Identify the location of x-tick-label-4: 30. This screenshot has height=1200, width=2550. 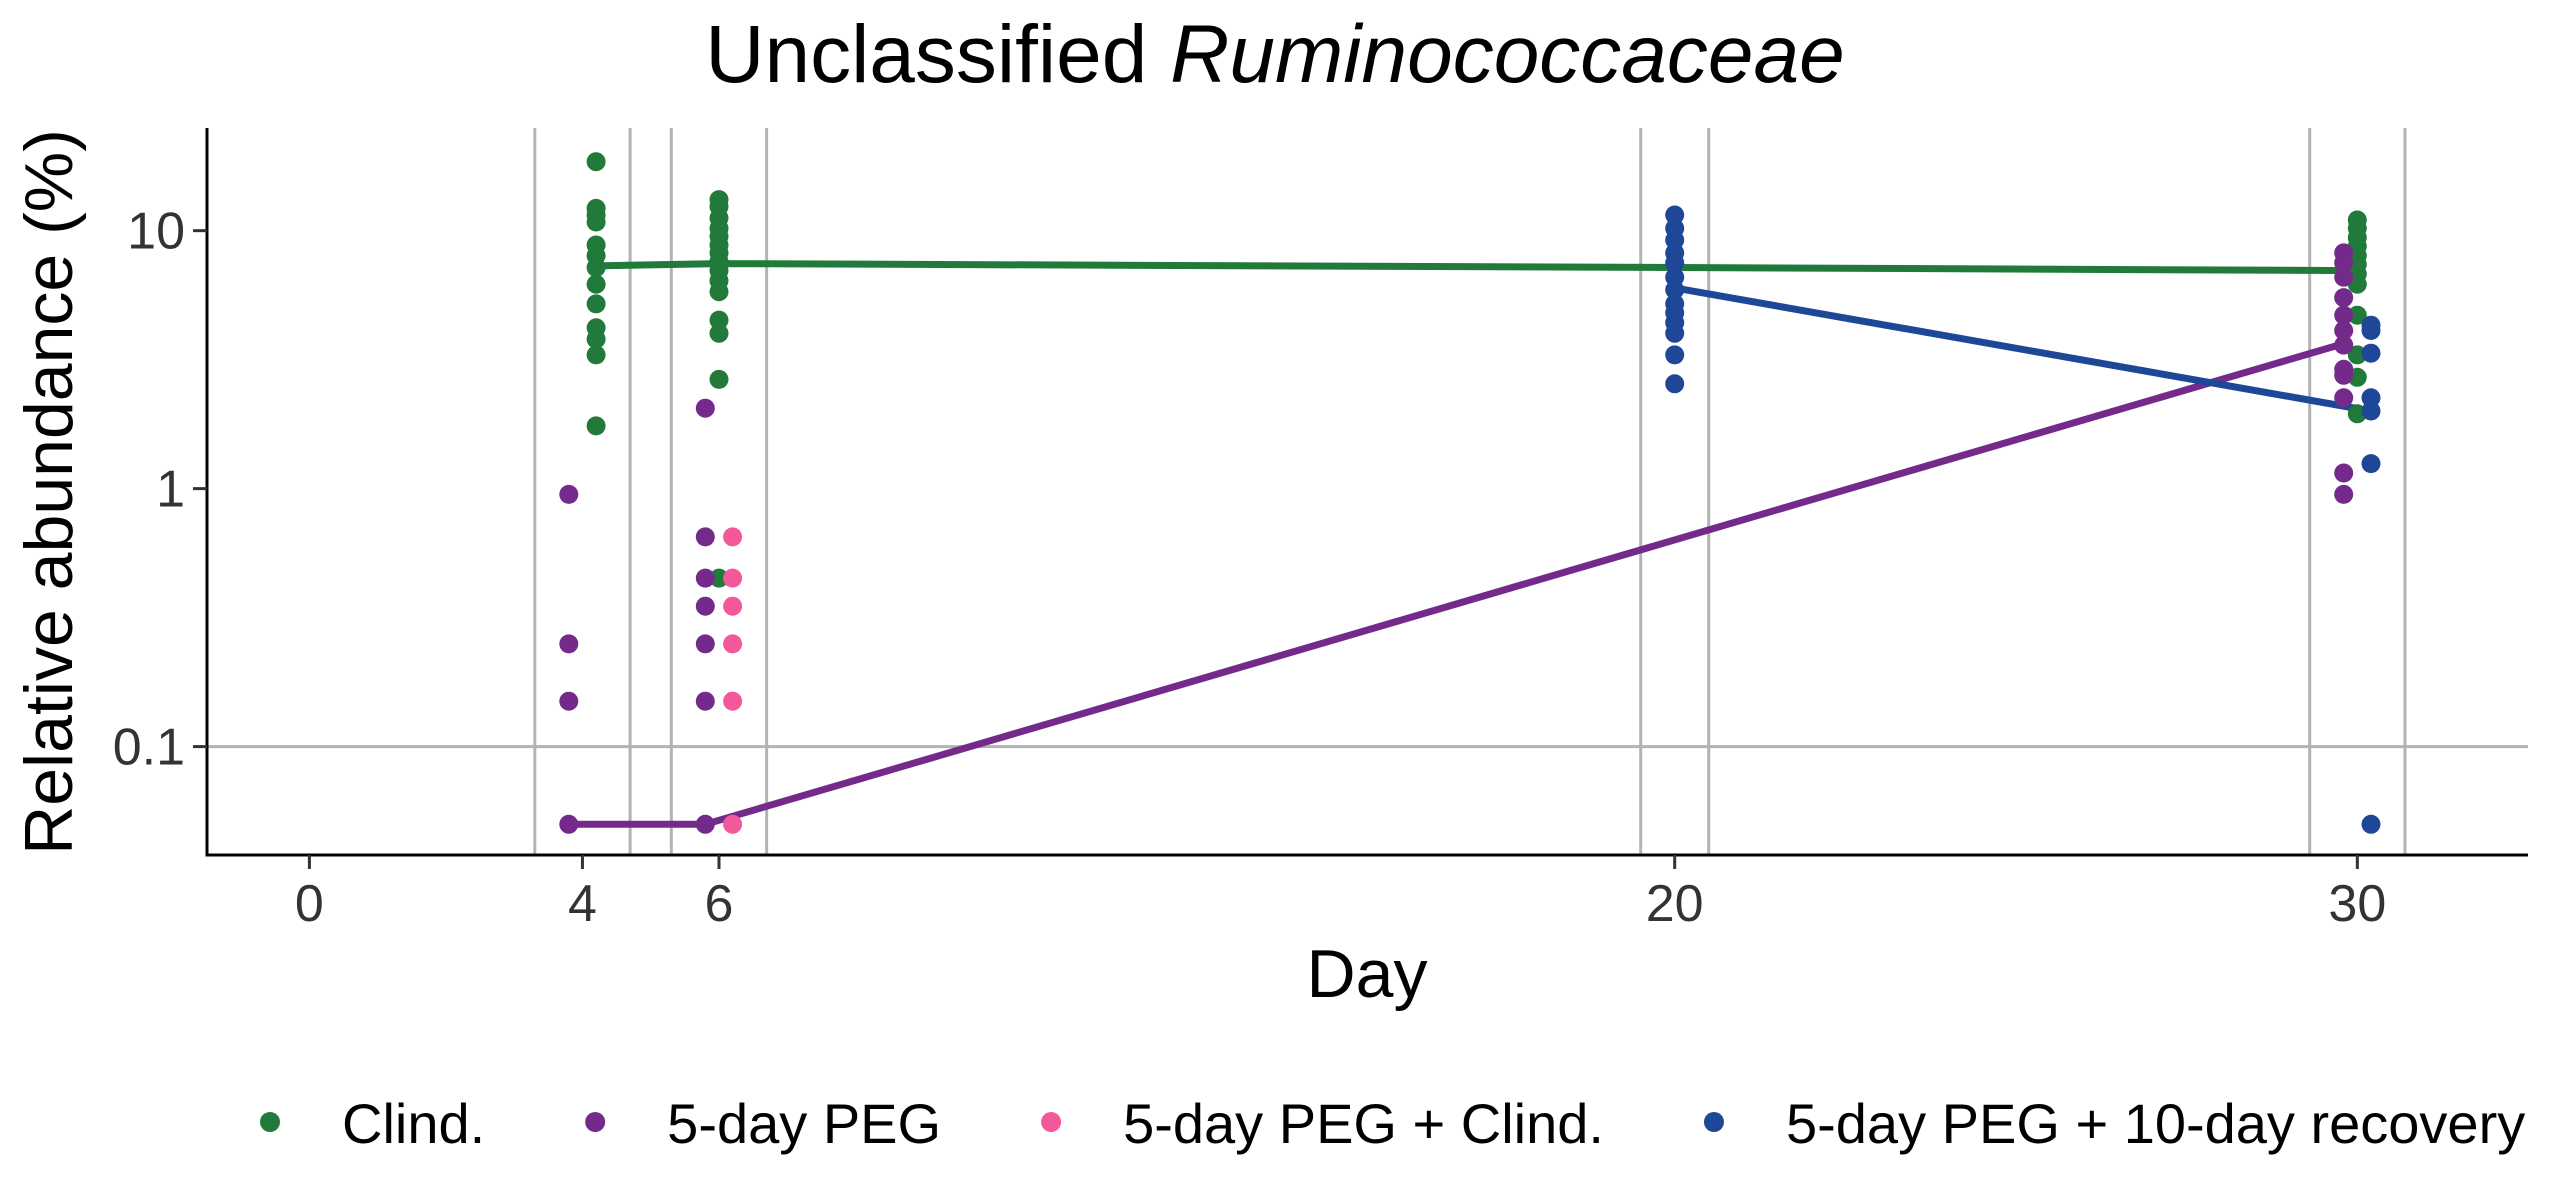
(2357, 904).